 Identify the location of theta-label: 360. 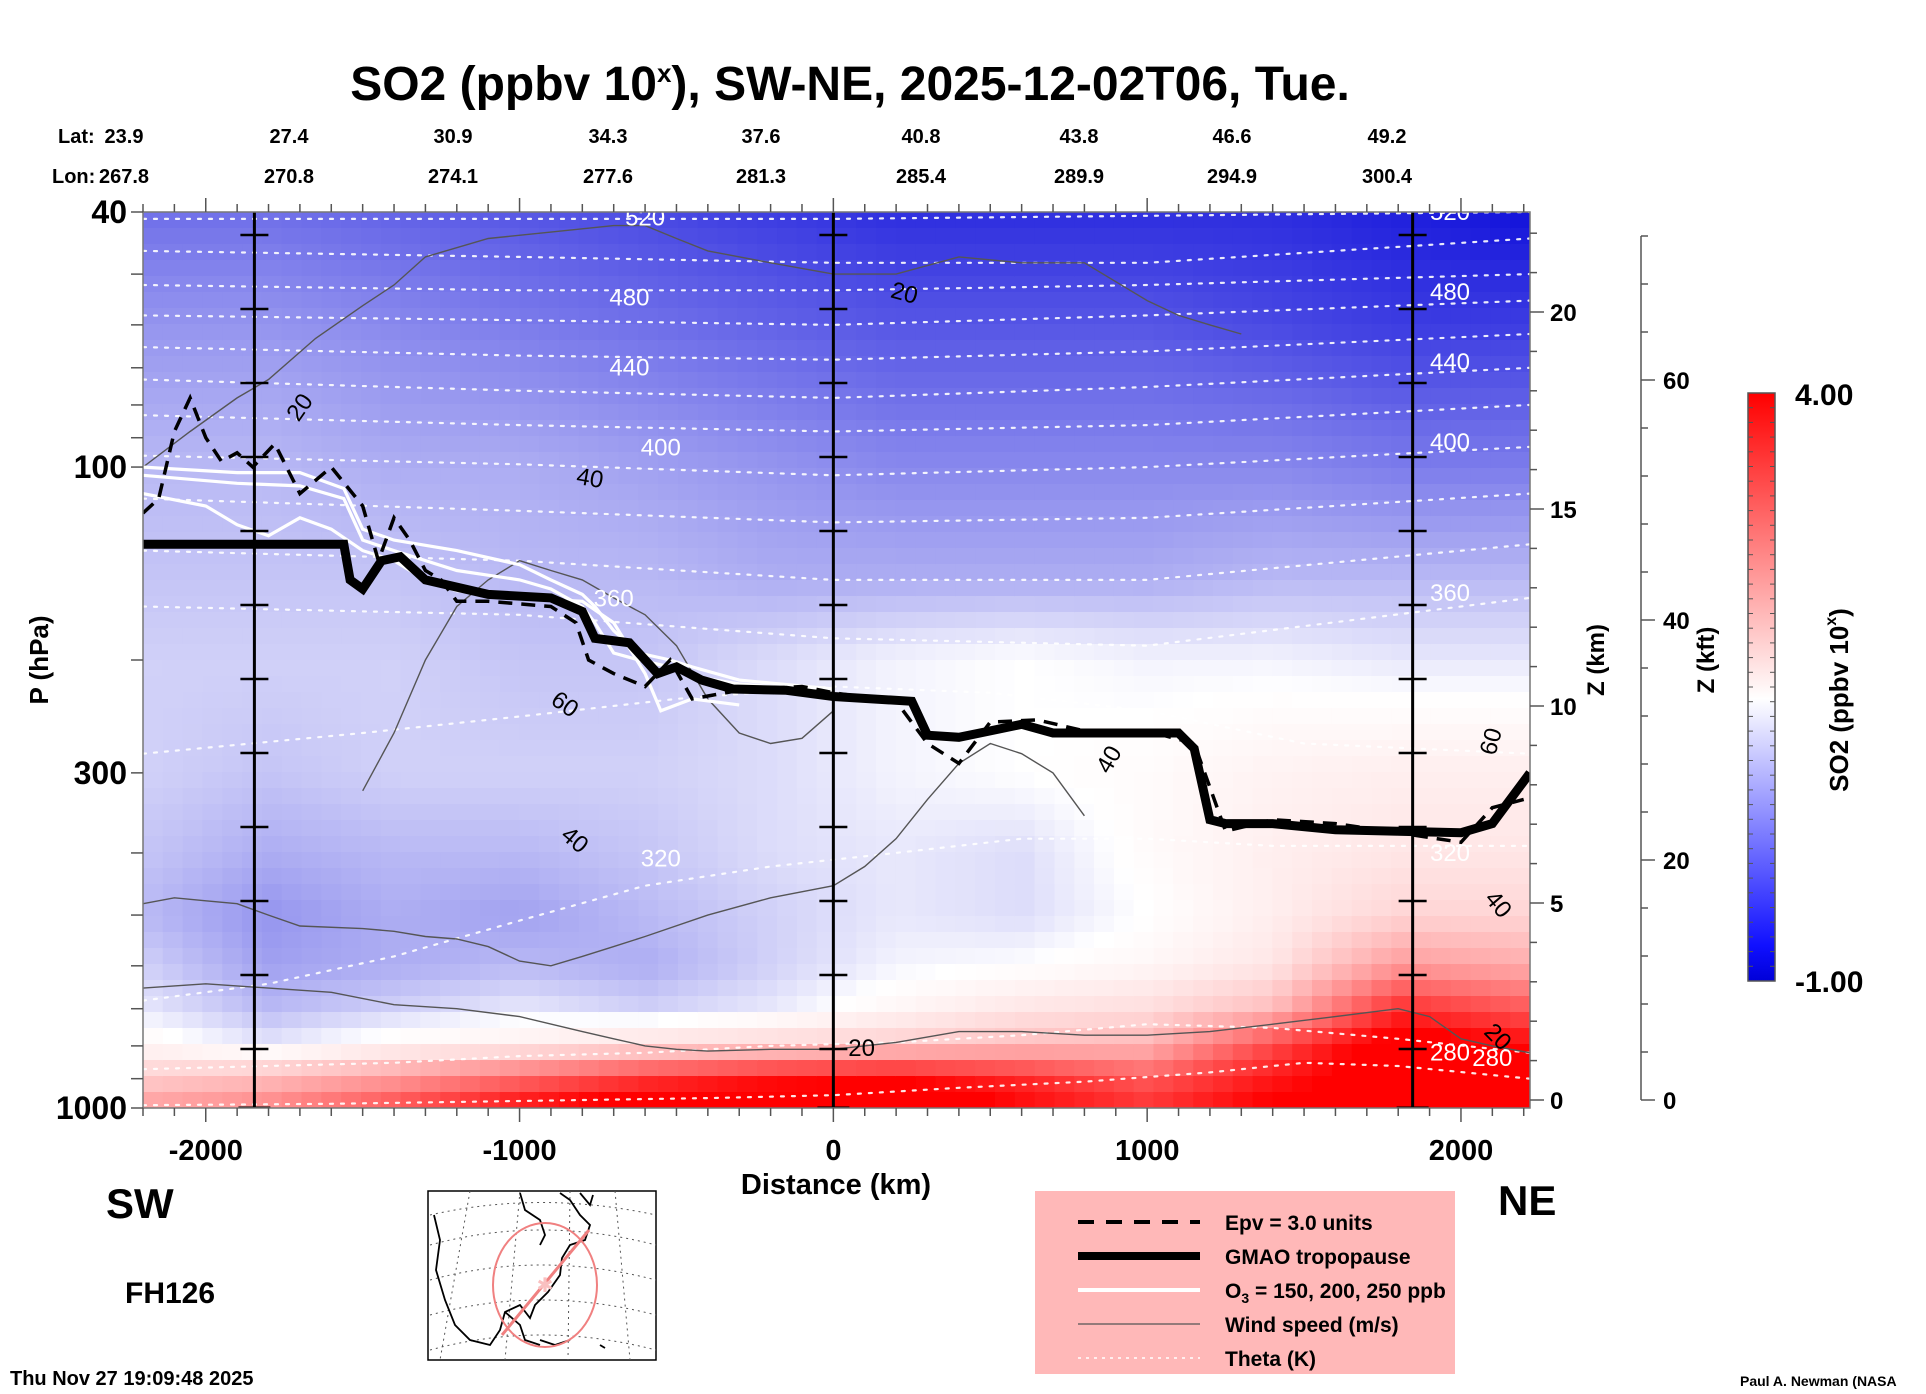
(614, 599).